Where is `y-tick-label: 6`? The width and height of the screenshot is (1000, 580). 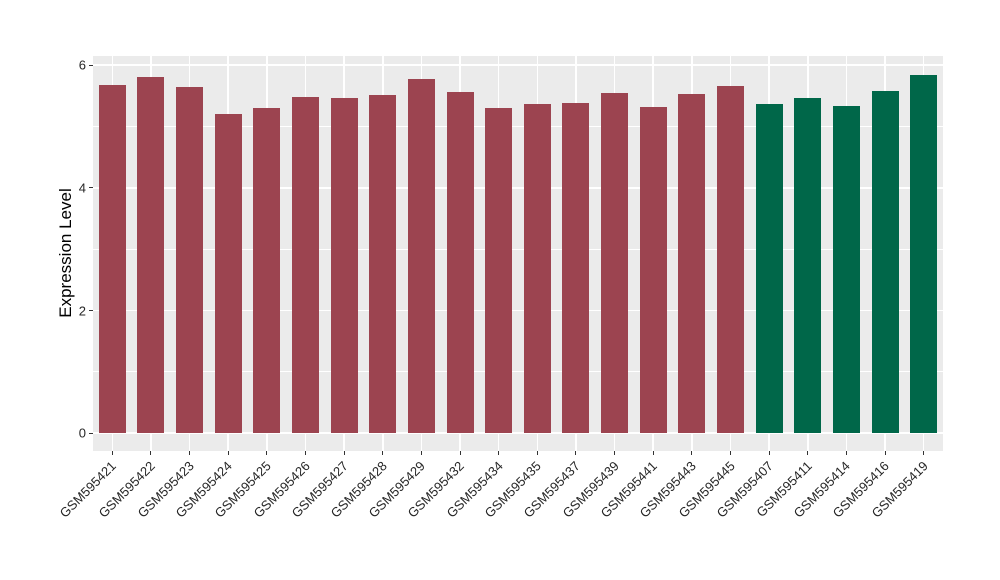
y-tick-label: 6 is located at coordinates (82, 65).